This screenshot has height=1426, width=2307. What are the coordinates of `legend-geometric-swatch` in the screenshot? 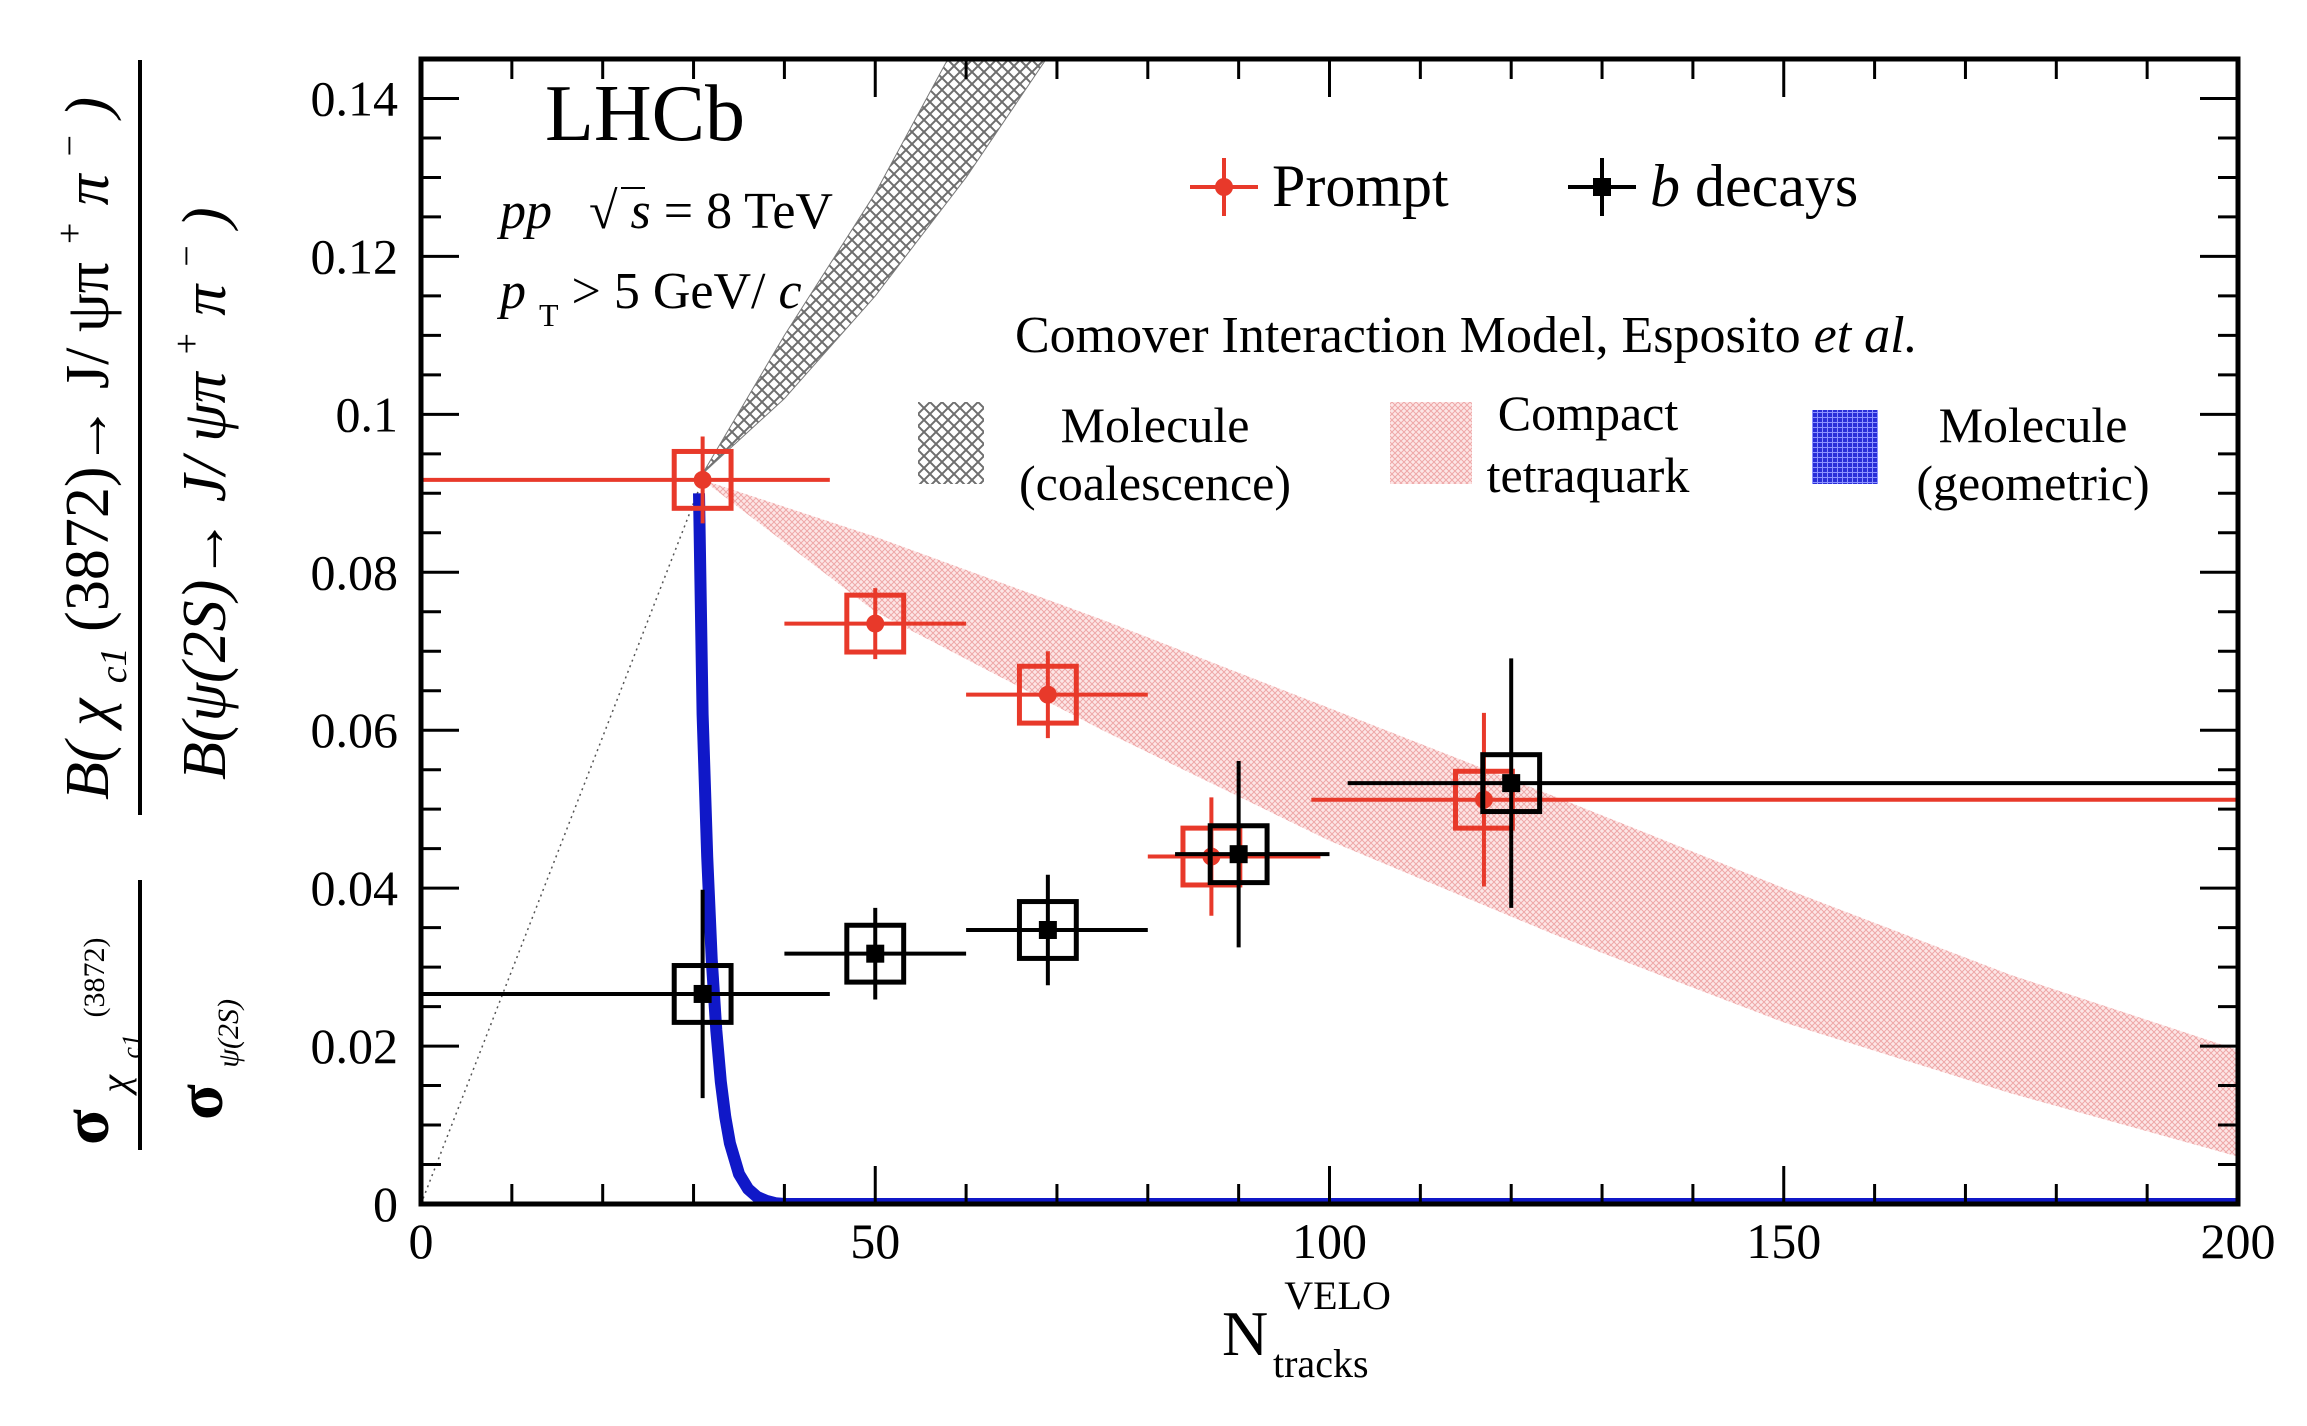 It's located at (1845, 447).